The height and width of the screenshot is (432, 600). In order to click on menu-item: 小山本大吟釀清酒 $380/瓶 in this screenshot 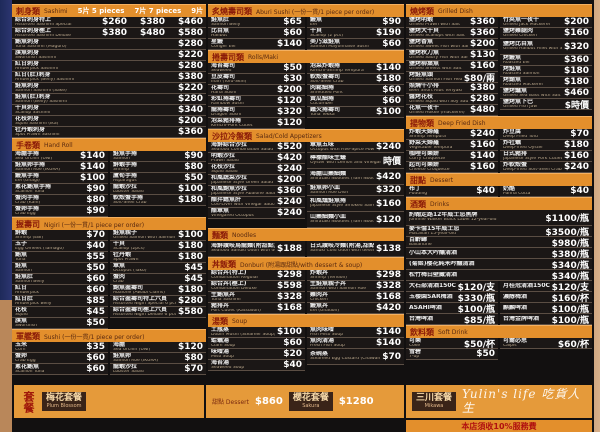, I will do `click(499, 254)`.